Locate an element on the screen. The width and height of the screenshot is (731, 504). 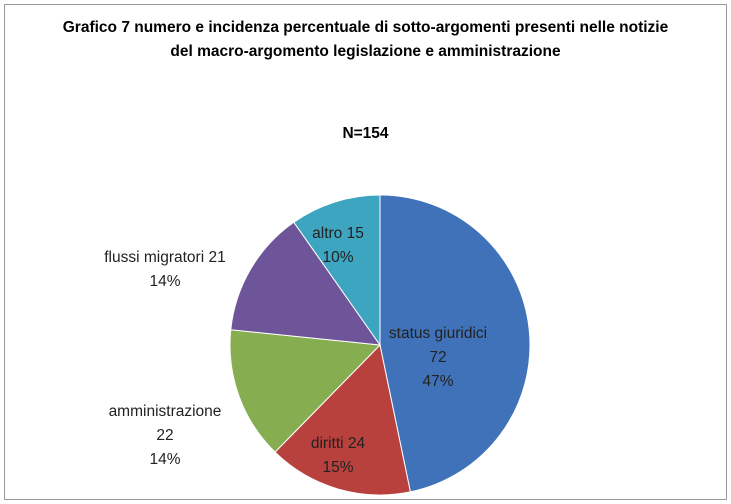
slice-value: 15 is located at coordinates (355, 233).